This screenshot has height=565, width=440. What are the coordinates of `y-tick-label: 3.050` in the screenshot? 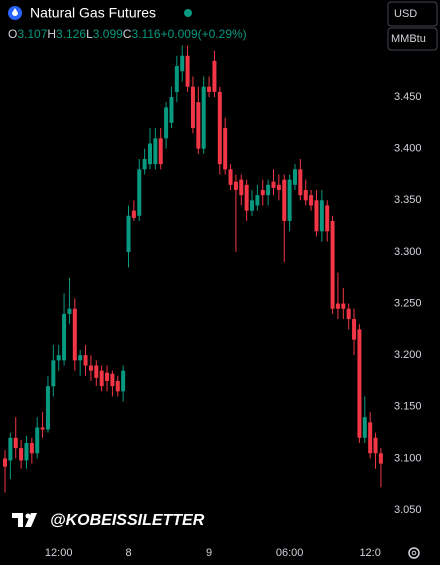 It's located at (408, 510).